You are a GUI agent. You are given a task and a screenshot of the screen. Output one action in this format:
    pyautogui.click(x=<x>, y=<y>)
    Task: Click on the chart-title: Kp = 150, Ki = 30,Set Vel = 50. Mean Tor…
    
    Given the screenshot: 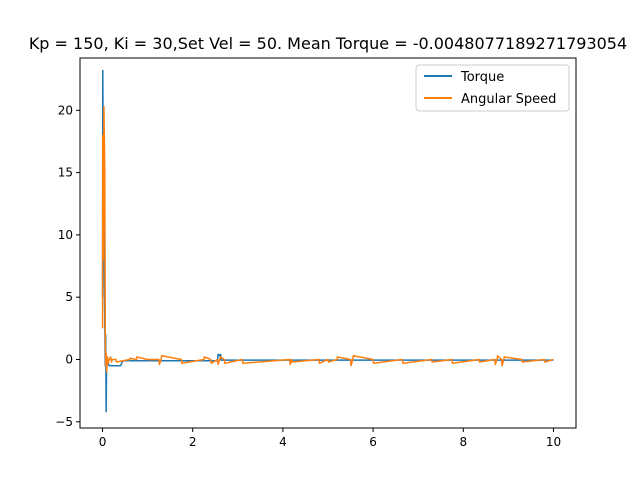 What is the action you would take?
    pyautogui.click(x=328, y=43)
    